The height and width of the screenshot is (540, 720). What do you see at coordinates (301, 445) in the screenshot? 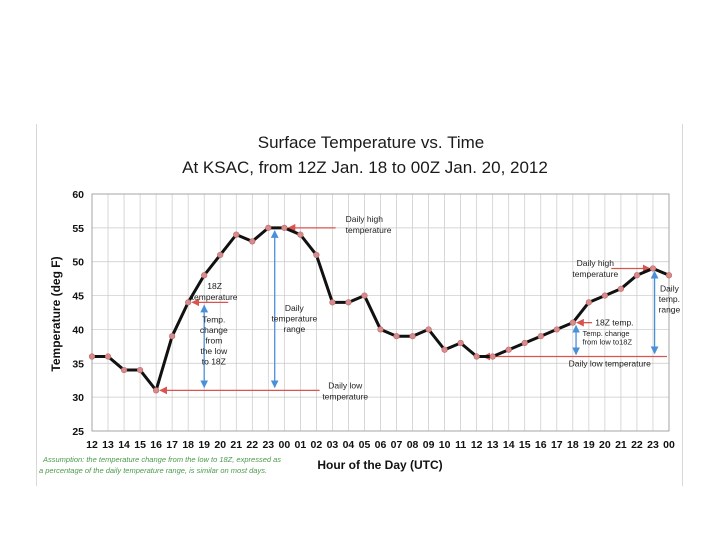
I see `x-tick-label: 01` at bounding box center [301, 445].